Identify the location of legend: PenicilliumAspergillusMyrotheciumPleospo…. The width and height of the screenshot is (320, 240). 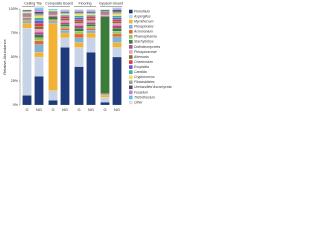
(150, 56).